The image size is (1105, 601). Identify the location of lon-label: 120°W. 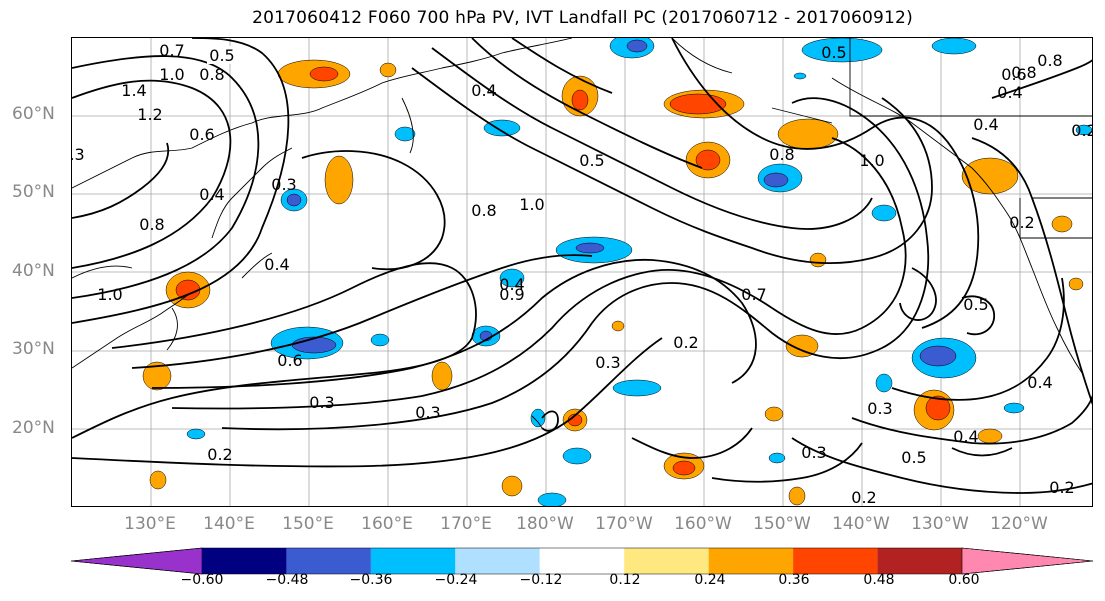
(1019, 524).